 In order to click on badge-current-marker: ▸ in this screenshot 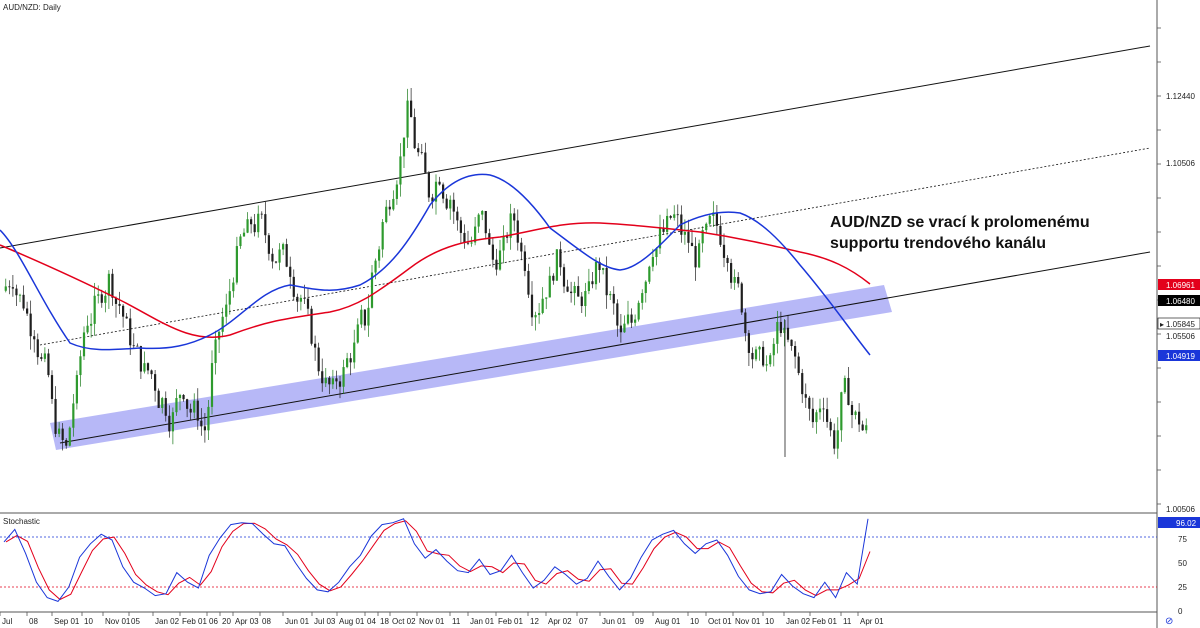, I will do `click(1162, 324)`.